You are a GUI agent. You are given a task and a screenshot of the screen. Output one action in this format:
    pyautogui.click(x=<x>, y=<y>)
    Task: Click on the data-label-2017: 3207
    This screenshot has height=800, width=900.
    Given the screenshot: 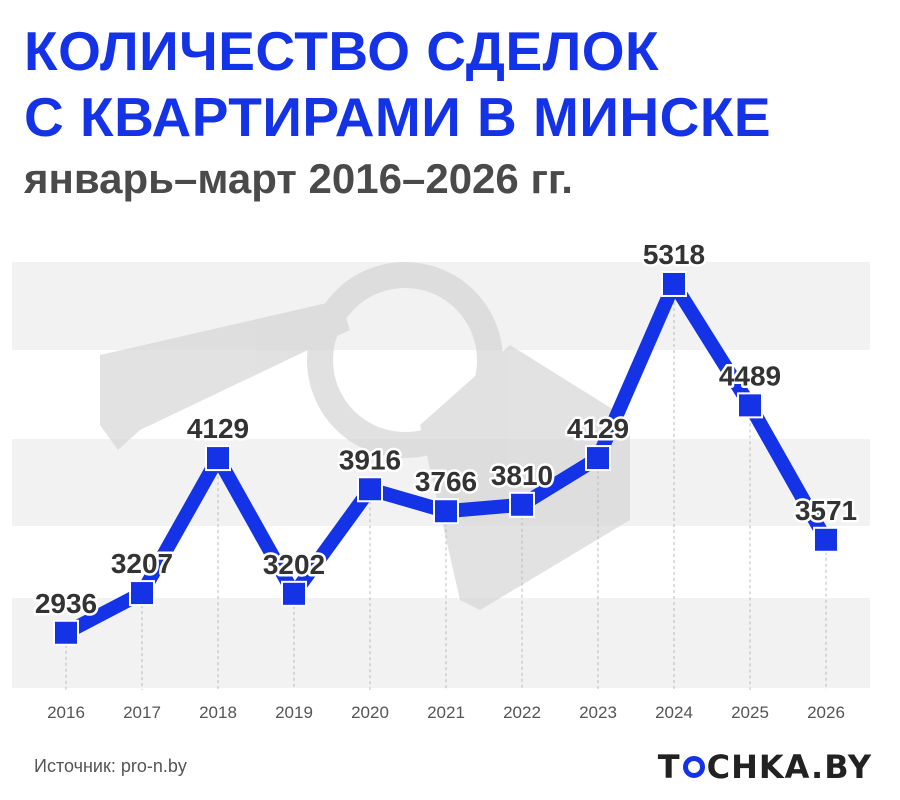 What is the action you would take?
    pyautogui.click(x=142, y=563)
    